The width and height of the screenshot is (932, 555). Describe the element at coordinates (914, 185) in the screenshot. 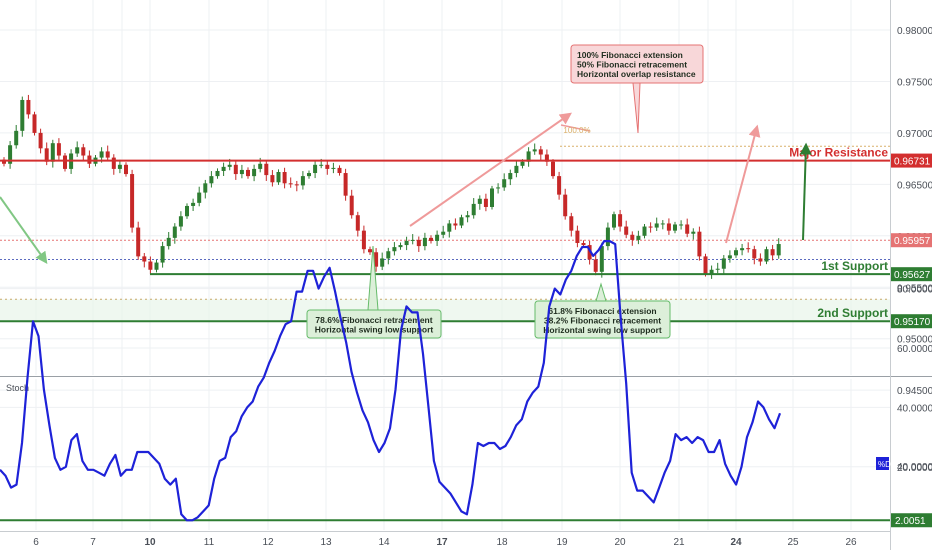

I see `price-tick-label: 0.96500` at that location.